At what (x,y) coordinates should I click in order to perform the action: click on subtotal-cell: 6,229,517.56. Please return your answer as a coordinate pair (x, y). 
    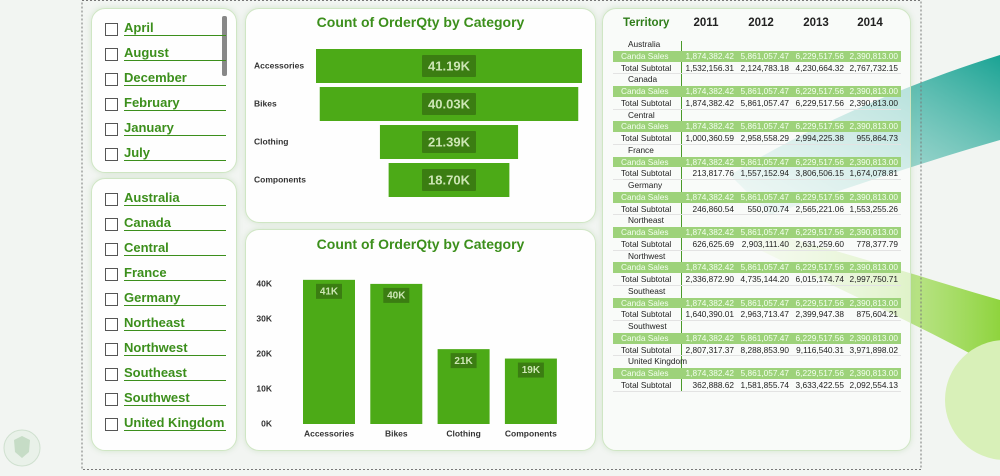
    Looking at the image, I should click on (819, 102).